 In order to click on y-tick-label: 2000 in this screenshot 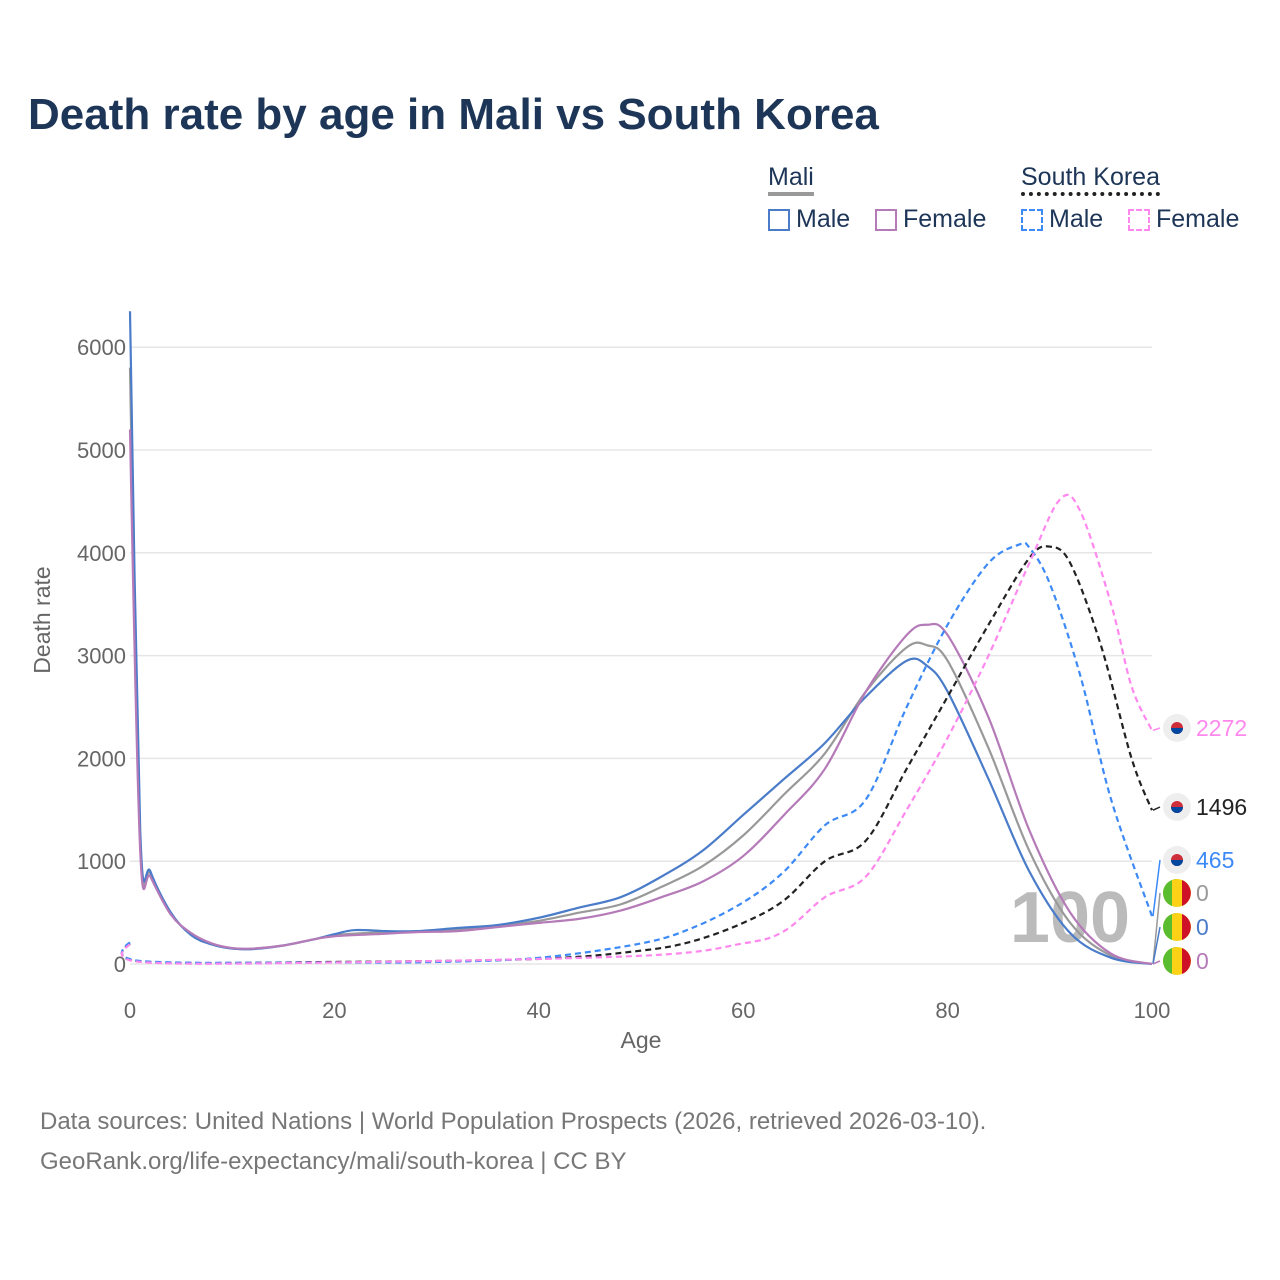, I will do `click(101, 758)`.